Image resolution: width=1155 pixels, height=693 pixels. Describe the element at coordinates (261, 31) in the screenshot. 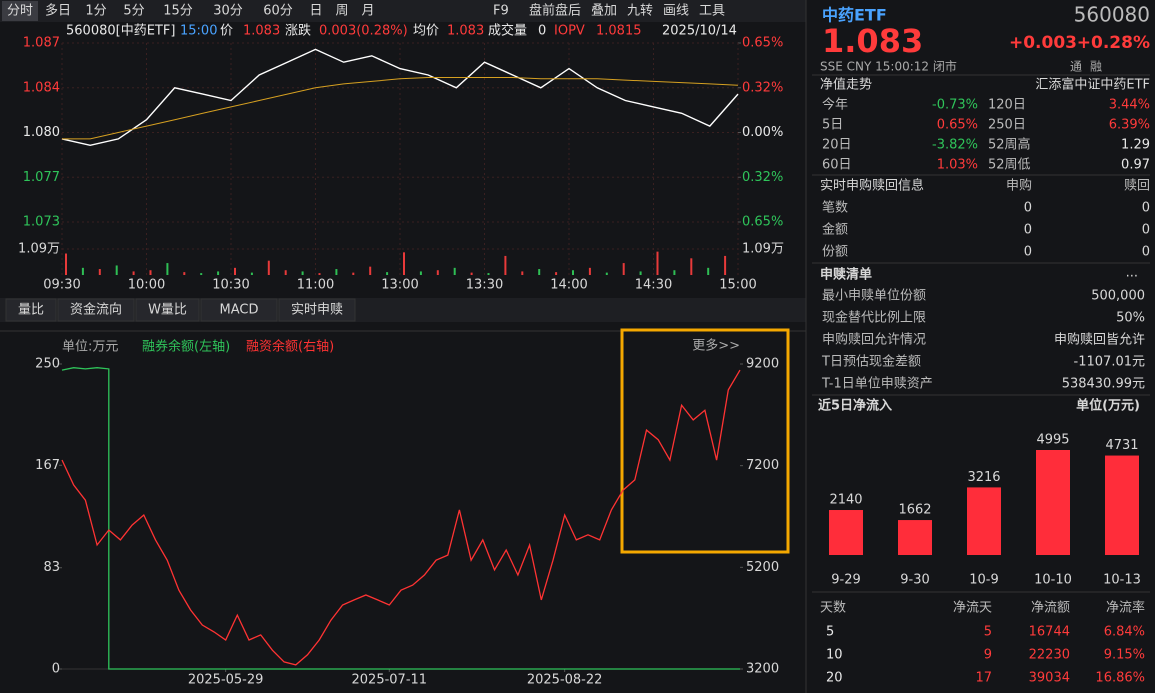

I see `info-price: 1.083` at that location.